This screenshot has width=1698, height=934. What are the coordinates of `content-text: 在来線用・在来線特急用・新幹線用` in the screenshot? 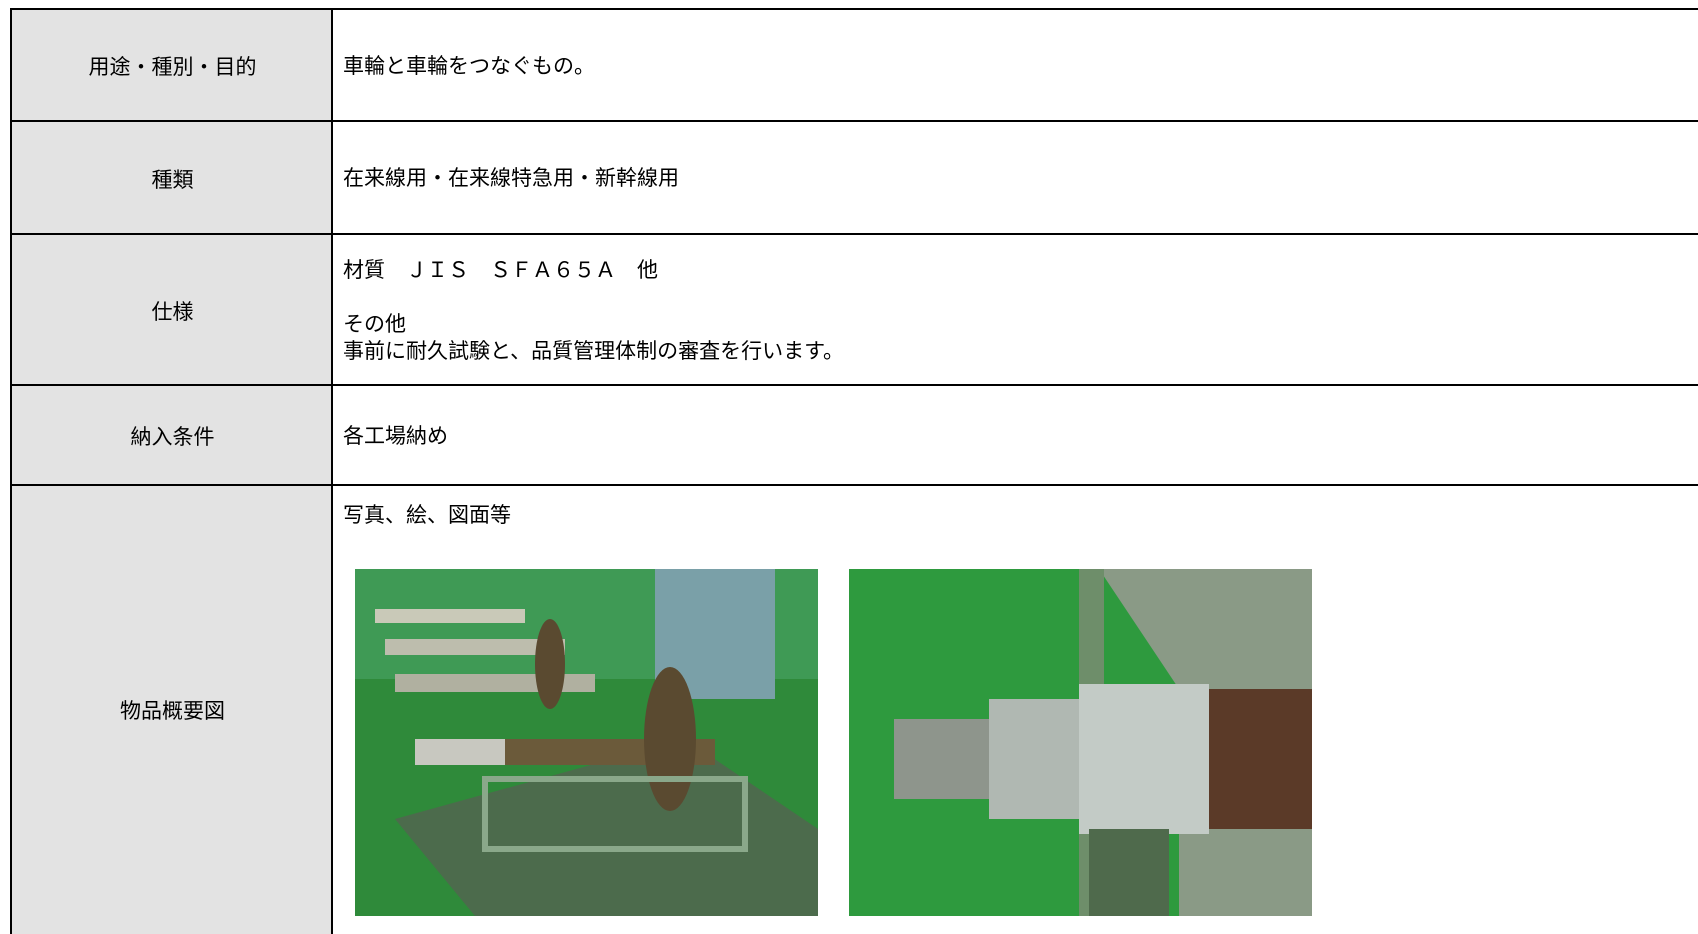 It's located at (511, 178).